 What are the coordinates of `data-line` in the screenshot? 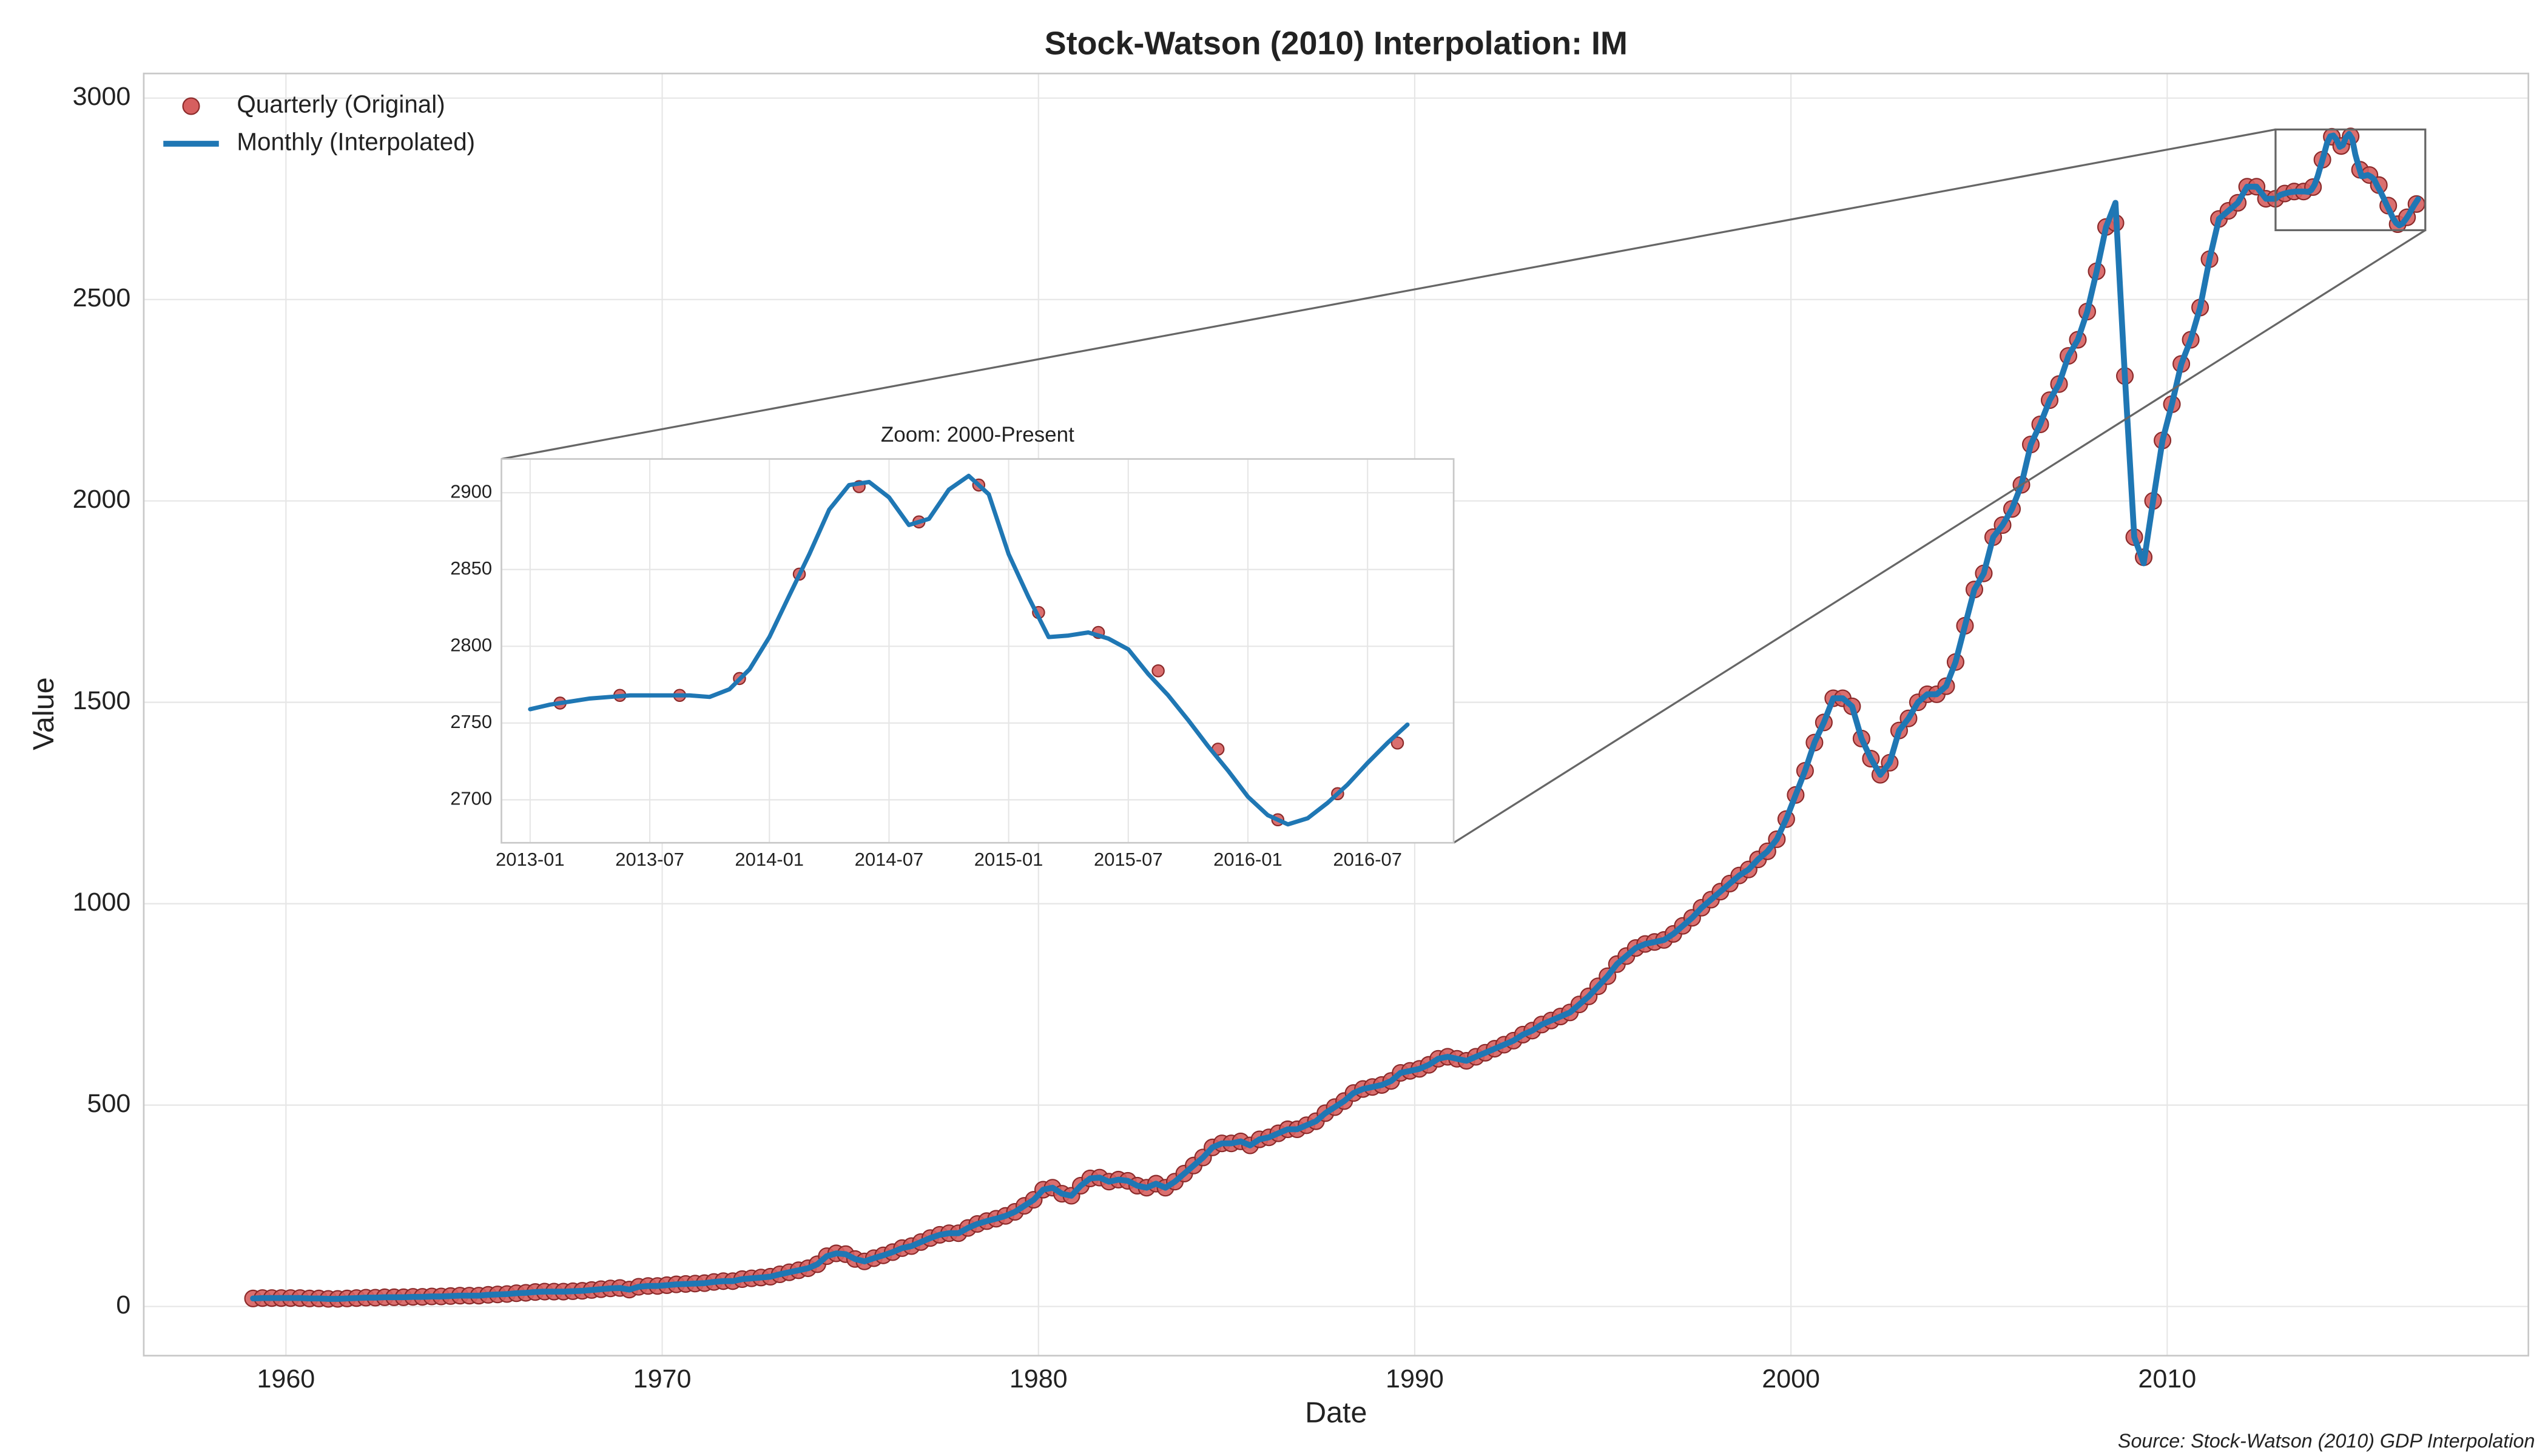 It's located at (969, 650).